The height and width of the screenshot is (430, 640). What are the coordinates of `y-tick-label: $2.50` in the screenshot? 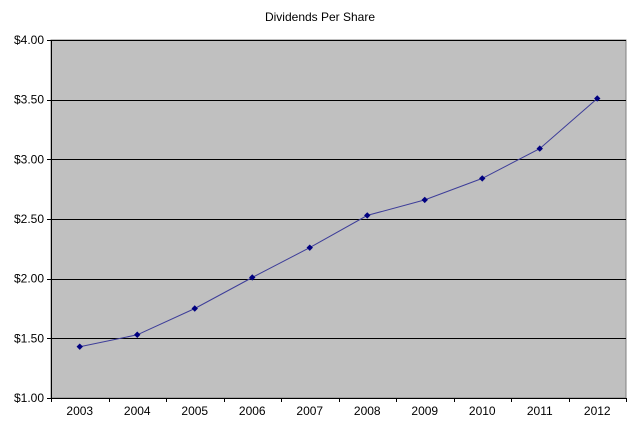 It's located at (29, 219).